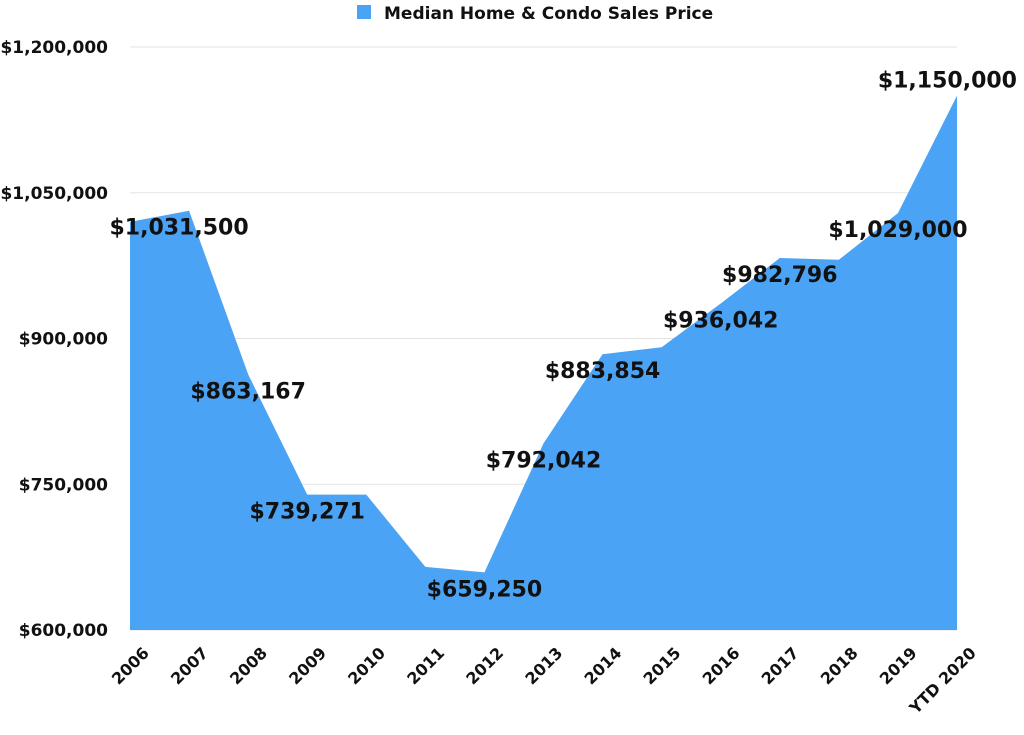 This screenshot has width=1024, height=735. Describe the element at coordinates (544, 460) in the screenshot. I see `data-label: $792,042` at that location.